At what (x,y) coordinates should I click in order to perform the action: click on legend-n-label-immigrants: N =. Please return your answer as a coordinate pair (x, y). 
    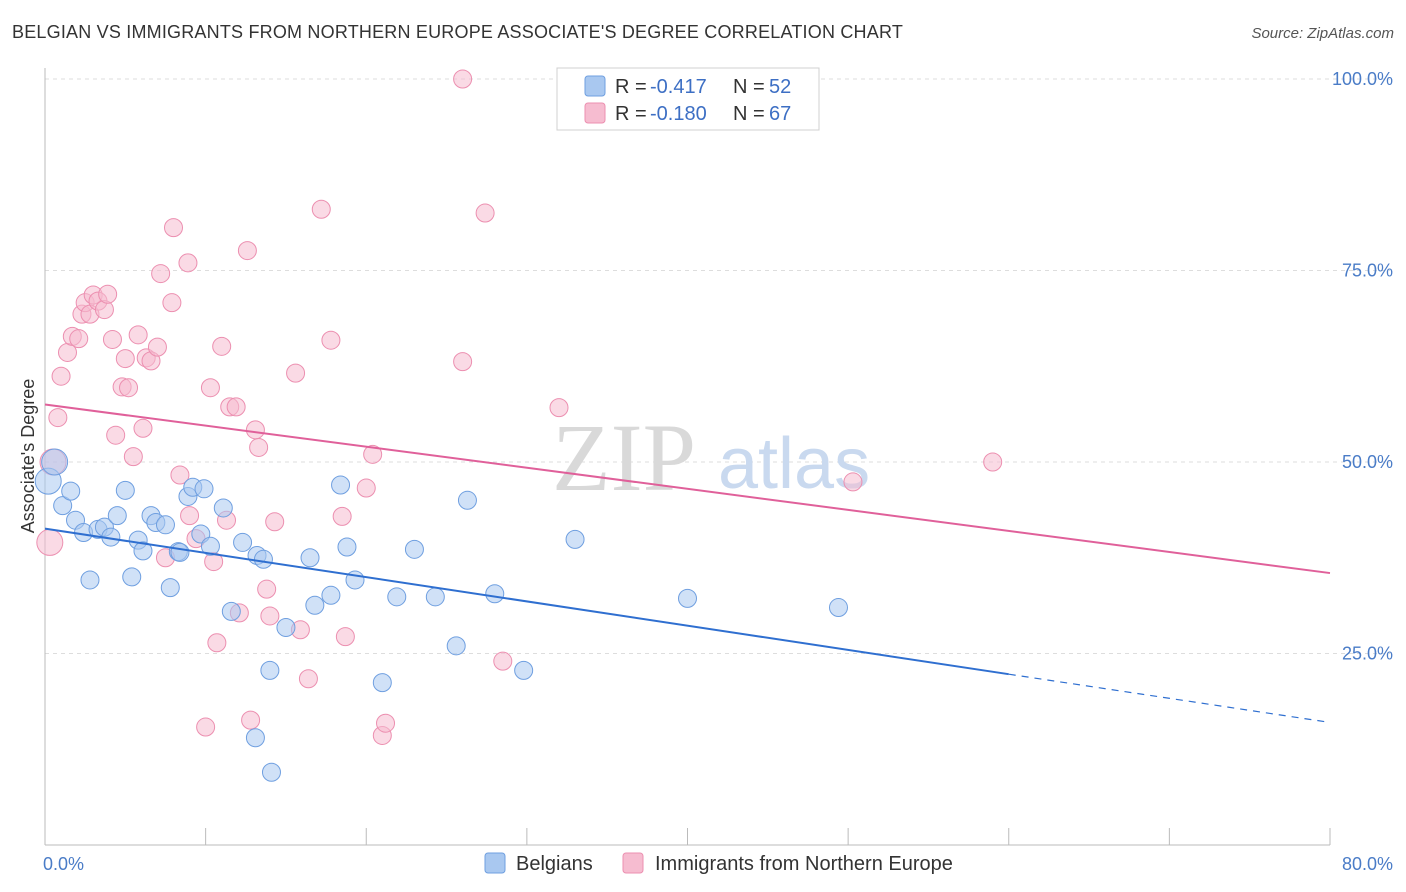
    Looking at the image, I should click on (749, 114).